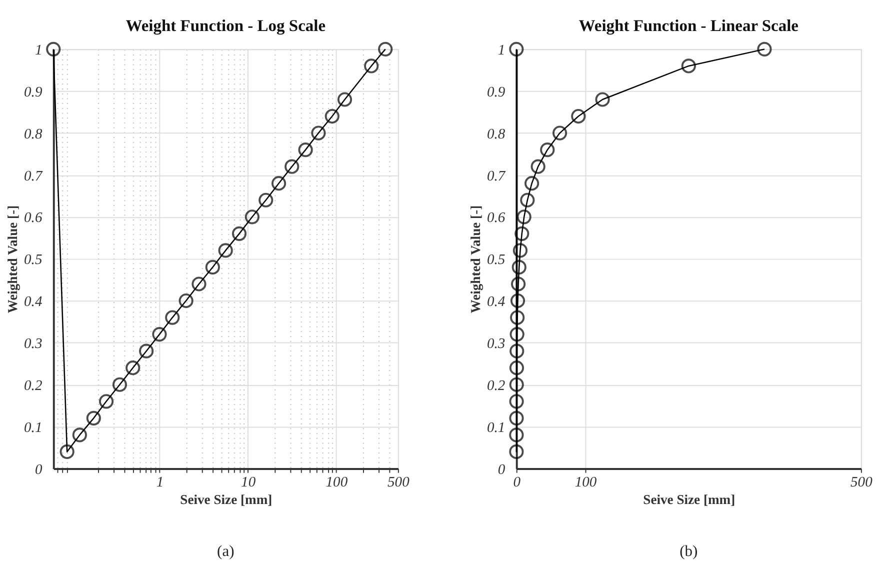 The image size is (892, 574). What do you see at coordinates (517, 482) in the screenshot?
I see `x-tick-label: 0` at bounding box center [517, 482].